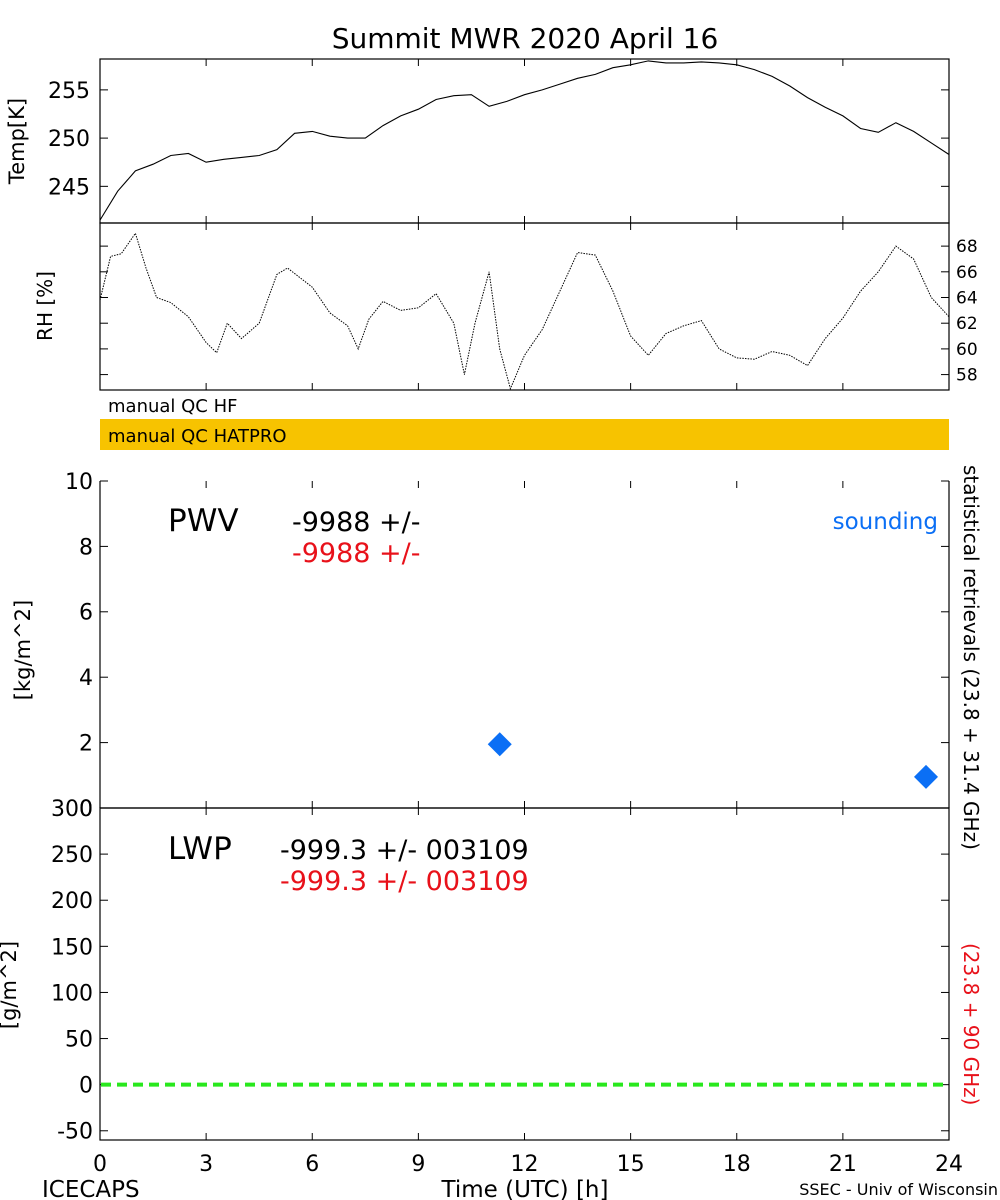 The width and height of the screenshot is (1000, 1200). Describe the element at coordinates (898, 1189) in the screenshot. I see `footer-right-label: SSEC - Univ of Wisconsin` at that location.